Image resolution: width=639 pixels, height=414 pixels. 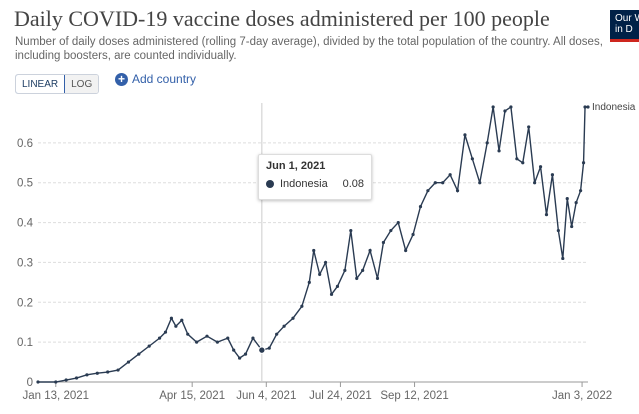 What do you see at coordinates (262, 350) in the screenshot?
I see `hover-point` at bounding box center [262, 350].